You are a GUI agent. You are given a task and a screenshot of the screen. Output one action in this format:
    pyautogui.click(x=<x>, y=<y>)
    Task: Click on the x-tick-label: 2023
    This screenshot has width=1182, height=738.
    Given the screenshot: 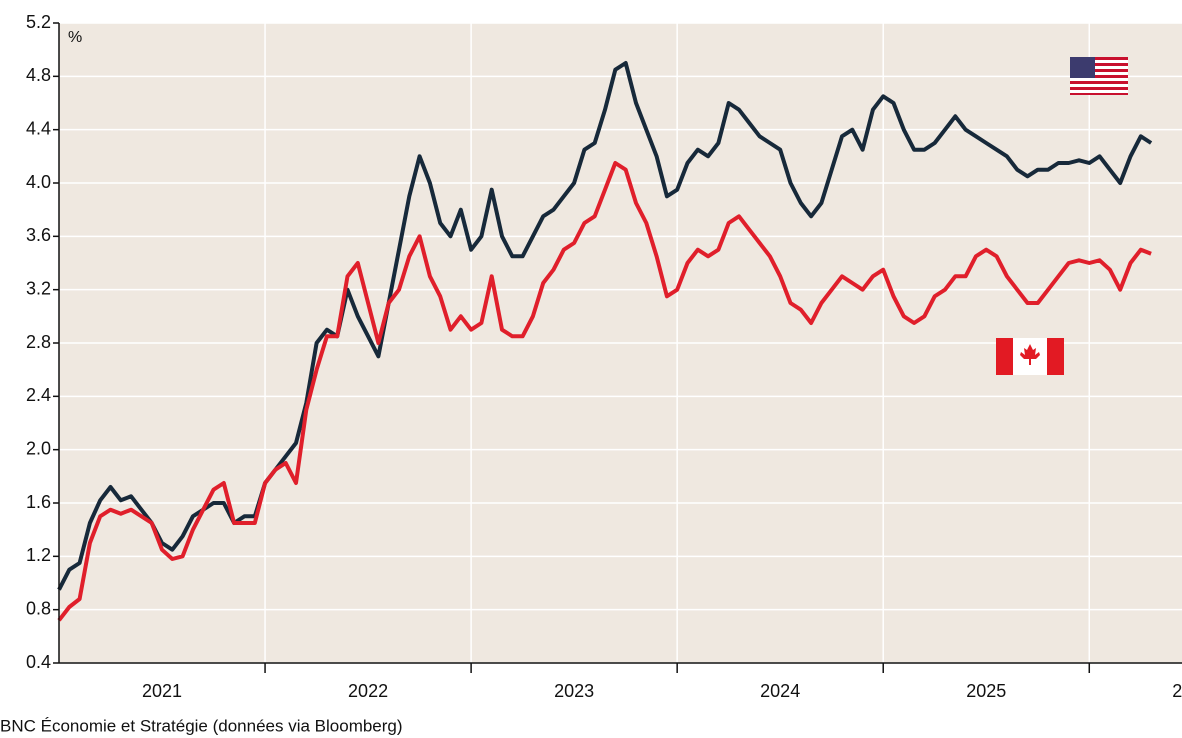 What is the action you would take?
    pyautogui.click(x=574, y=691)
    